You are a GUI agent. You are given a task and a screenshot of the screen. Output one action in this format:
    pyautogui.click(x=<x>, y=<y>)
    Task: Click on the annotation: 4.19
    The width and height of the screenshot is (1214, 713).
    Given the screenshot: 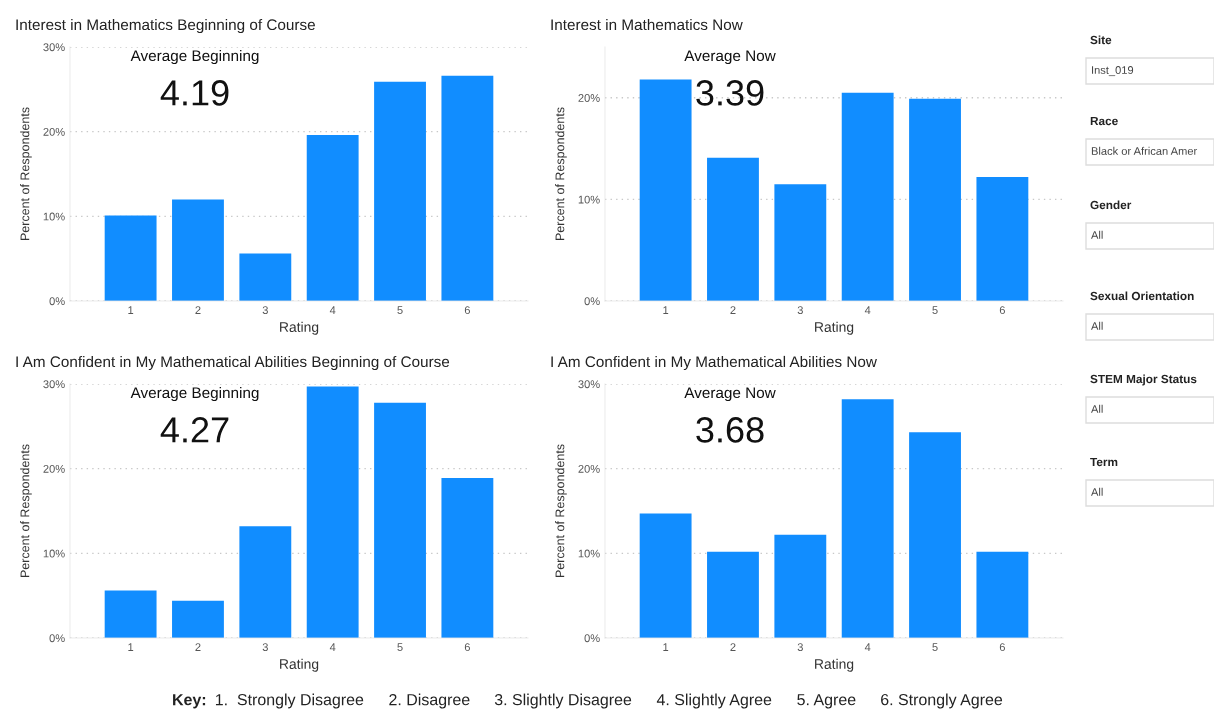 What is the action you would take?
    pyautogui.click(x=194, y=93)
    